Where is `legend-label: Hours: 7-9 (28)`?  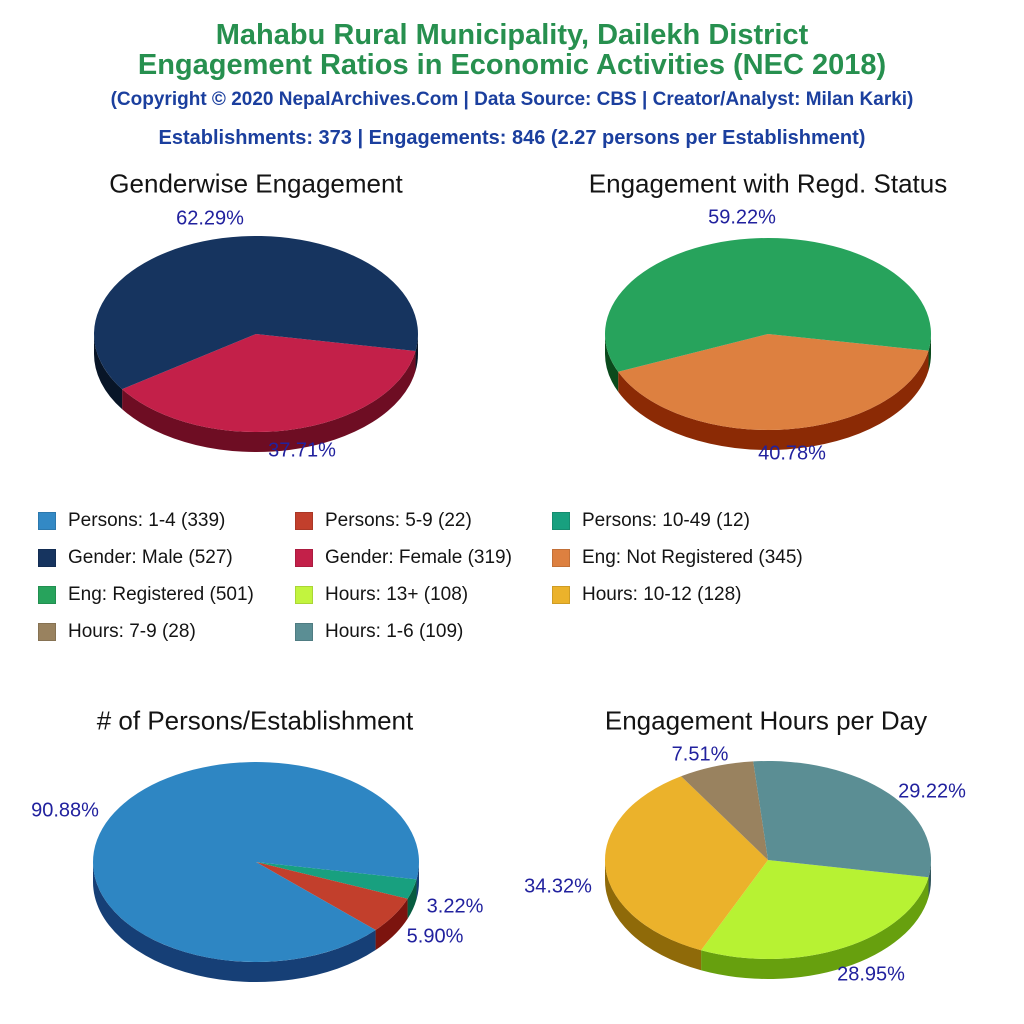
legend-label: Hours: 7-9 (28) is located at coordinates (132, 631).